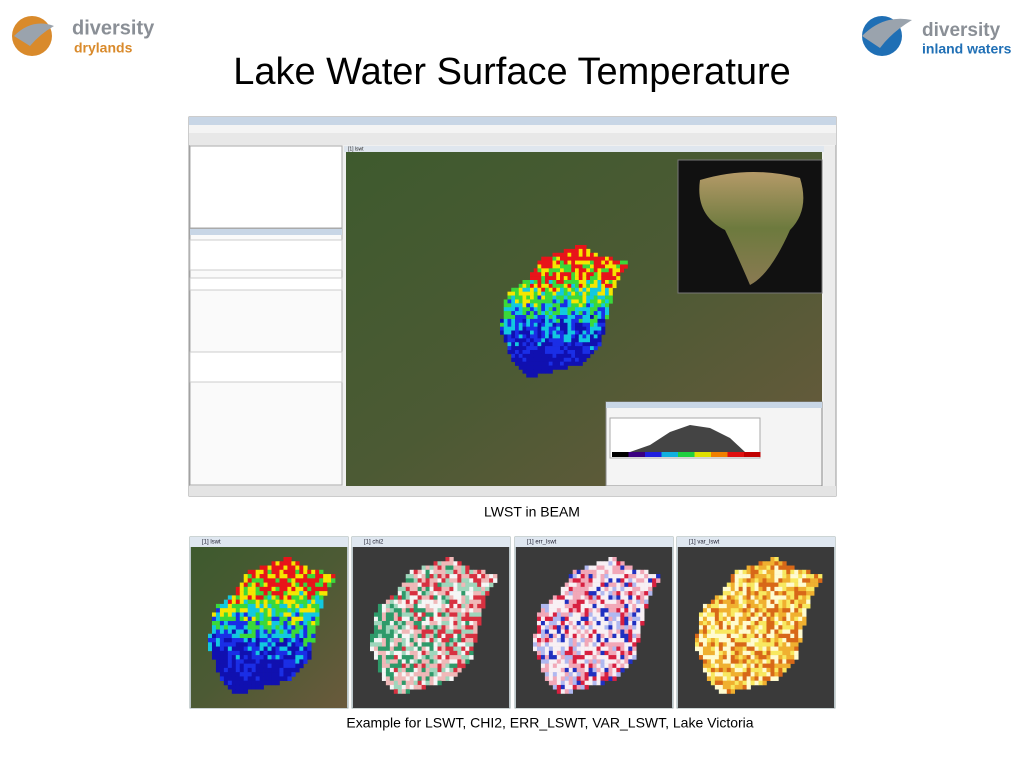 Image resolution: width=1024 pixels, height=768 pixels. What do you see at coordinates (686, 454) in the screenshot?
I see `palette-swatch` at bounding box center [686, 454].